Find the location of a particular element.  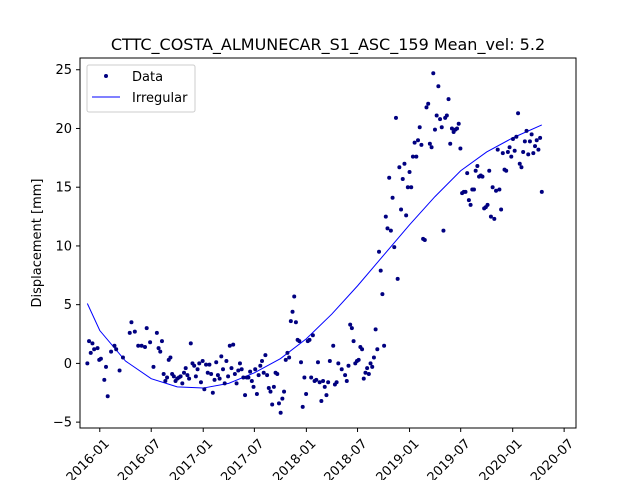

legend: Data Irregular is located at coordinates (141, 88).